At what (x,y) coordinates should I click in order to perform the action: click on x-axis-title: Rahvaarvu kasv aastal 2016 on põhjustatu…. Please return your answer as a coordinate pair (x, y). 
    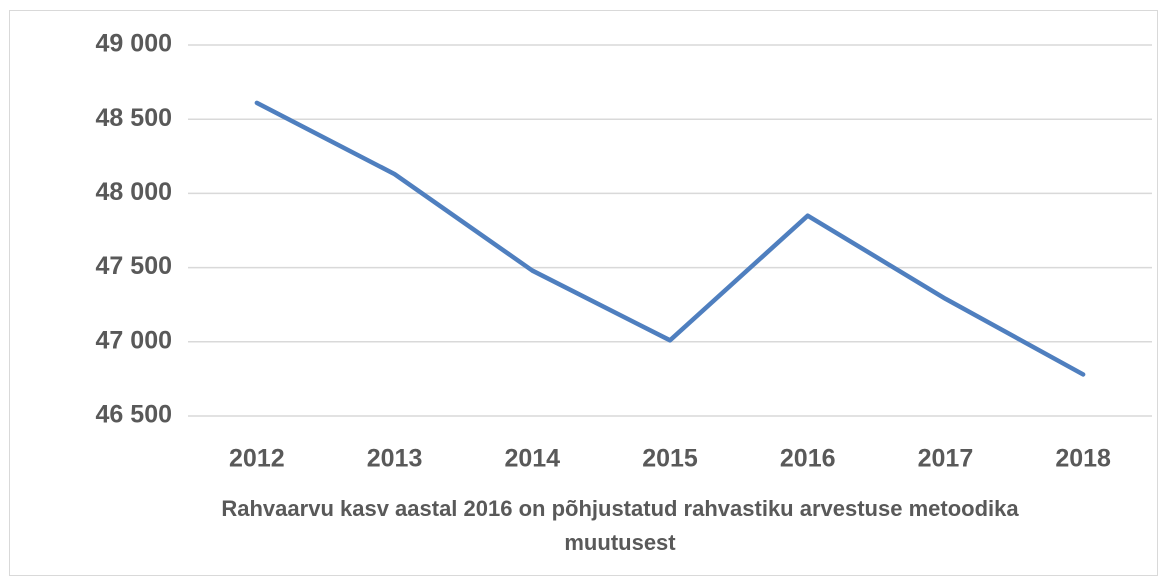
    Looking at the image, I should click on (620, 525).